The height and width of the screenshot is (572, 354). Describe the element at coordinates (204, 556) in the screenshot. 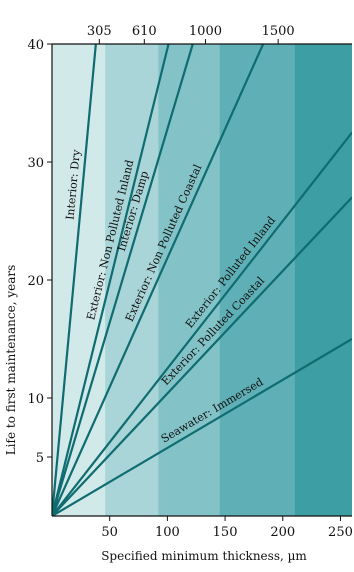

I see `x-axis-label: Specified minimum thickness, µm` at that location.